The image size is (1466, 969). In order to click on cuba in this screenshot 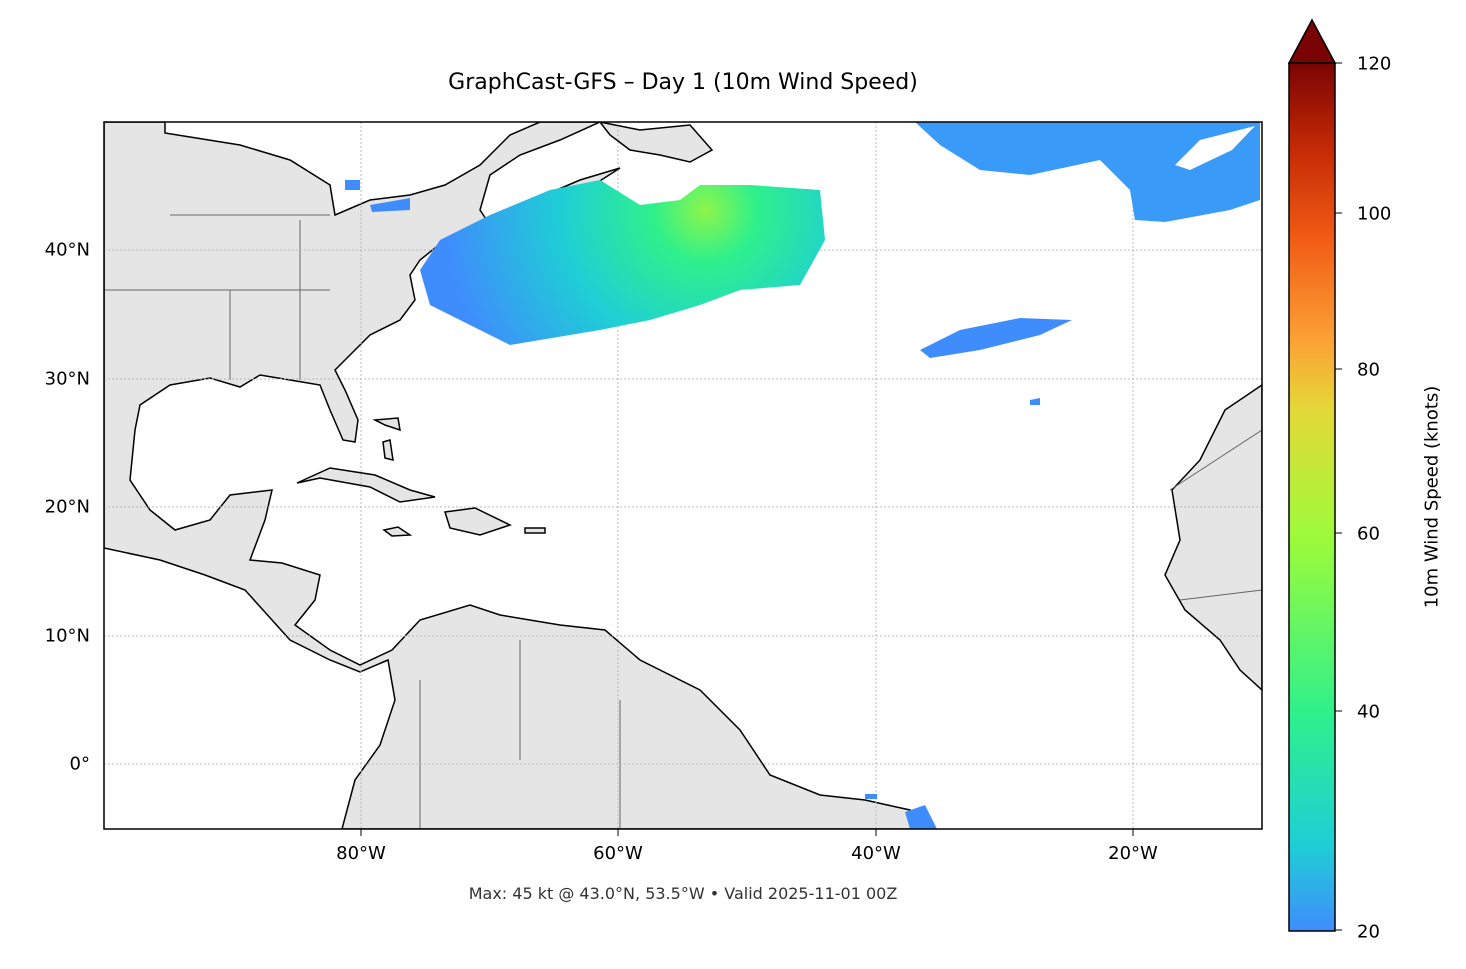, I will do `click(366, 485)`.